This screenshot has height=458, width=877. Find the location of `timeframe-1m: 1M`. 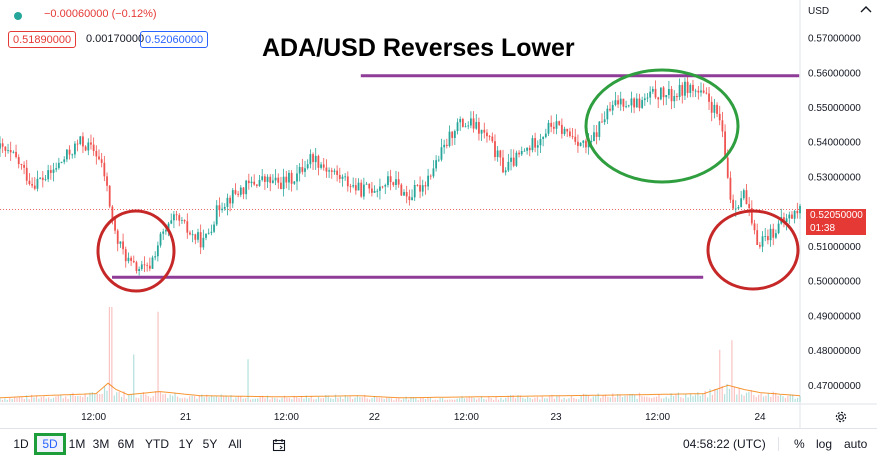

timeframe-1m: 1M is located at coordinates (77, 444).